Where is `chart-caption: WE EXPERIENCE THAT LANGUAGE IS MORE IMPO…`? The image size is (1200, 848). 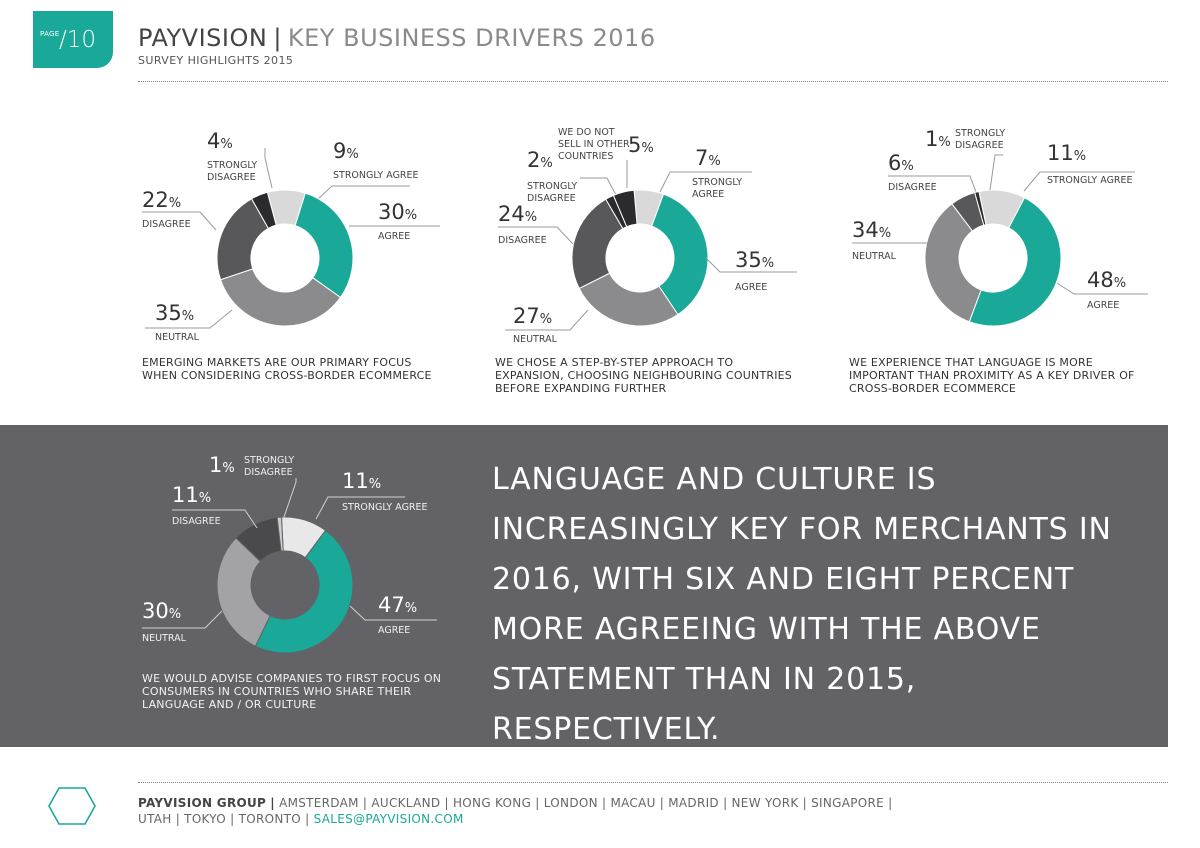 chart-caption: WE EXPERIENCE THAT LANGUAGE IS MORE IMPO… is located at coordinates (992, 375).